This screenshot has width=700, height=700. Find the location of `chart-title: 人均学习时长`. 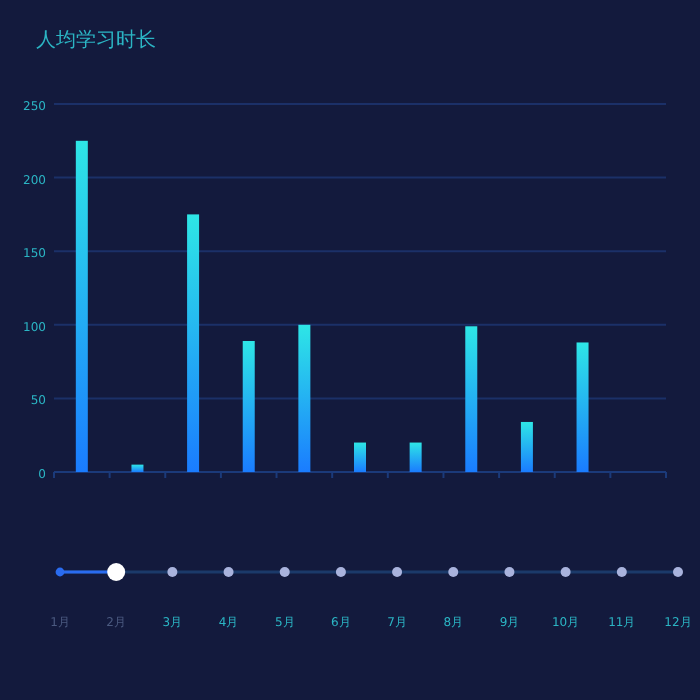

chart-title: 人均学习时长 is located at coordinates (96, 40).